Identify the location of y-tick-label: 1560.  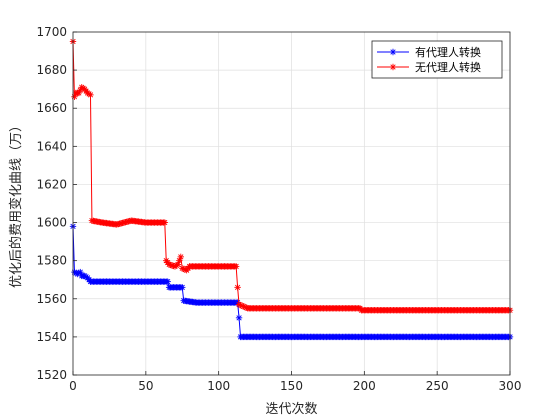
(51, 299).